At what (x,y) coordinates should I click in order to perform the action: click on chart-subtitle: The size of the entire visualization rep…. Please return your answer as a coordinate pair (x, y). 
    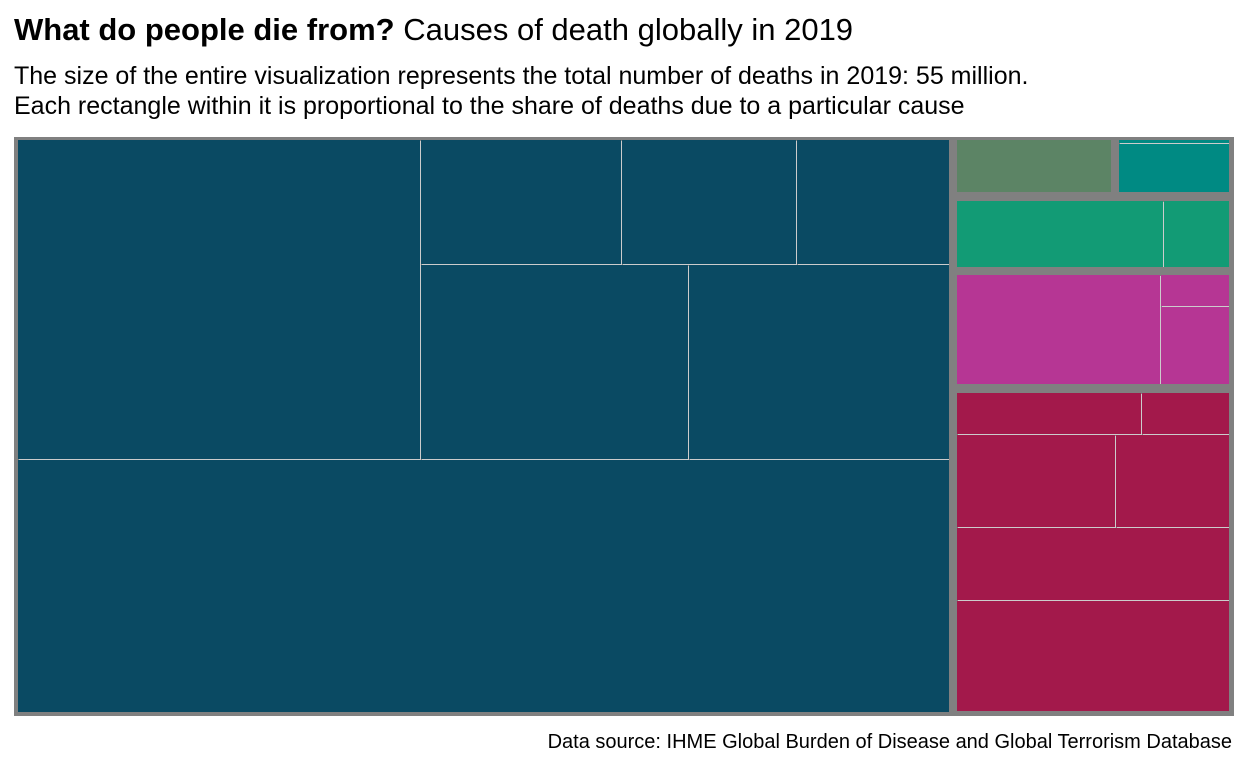
    Looking at the image, I should click on (629, 91).